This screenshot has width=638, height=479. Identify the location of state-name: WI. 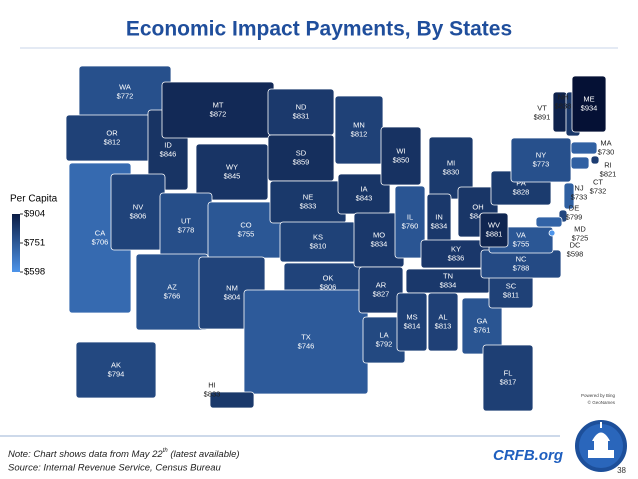
(400, 150).